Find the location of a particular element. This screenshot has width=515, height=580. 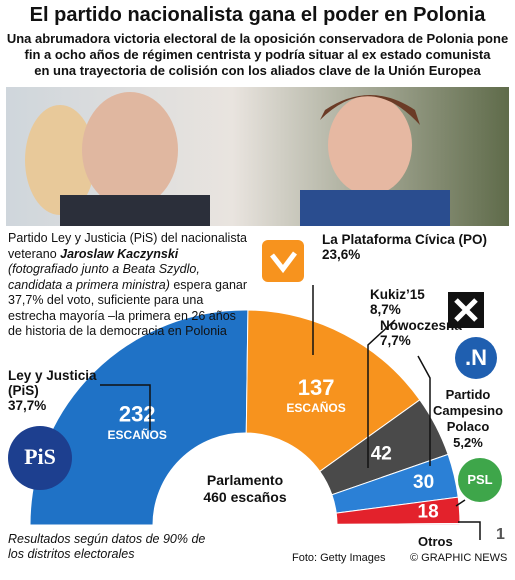

logo-text: PiS is located at coordinates (40, 456).